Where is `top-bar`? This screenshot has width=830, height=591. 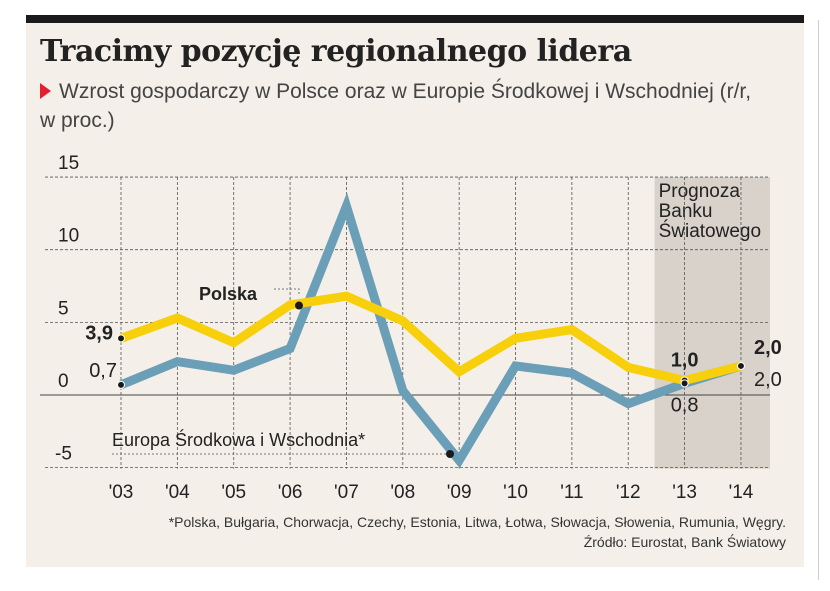 top-bar is located at coordinates (415, 19).